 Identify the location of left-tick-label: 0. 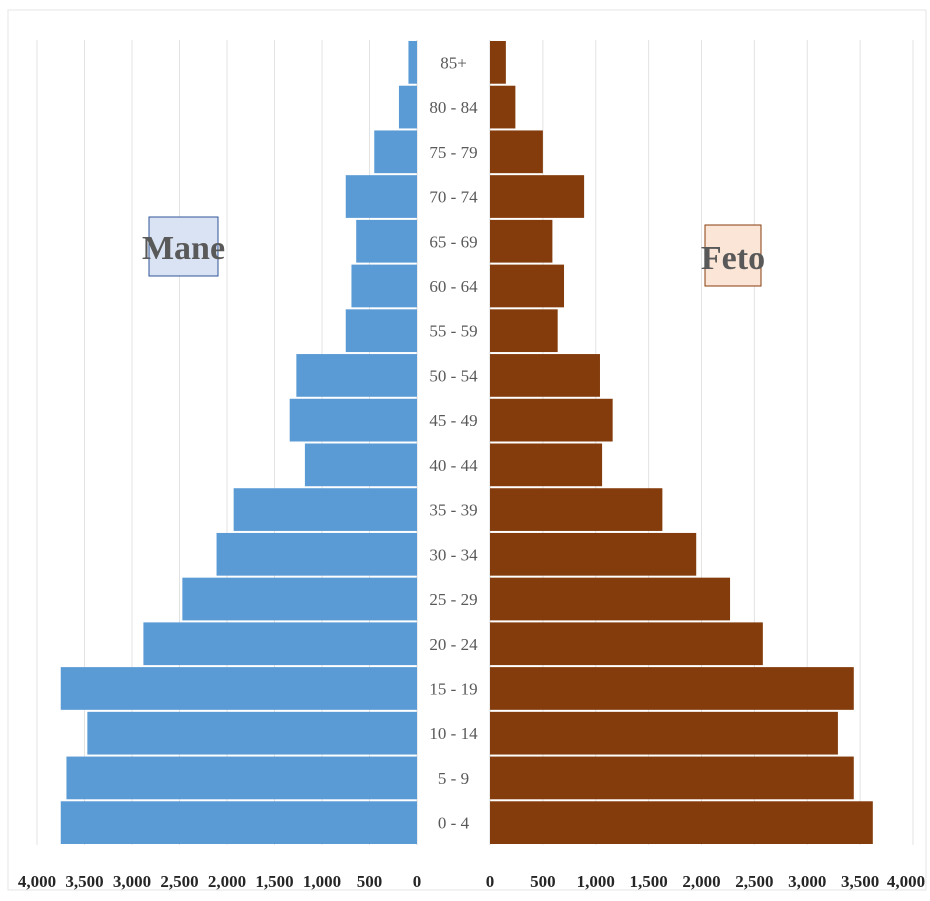
(417, 881).